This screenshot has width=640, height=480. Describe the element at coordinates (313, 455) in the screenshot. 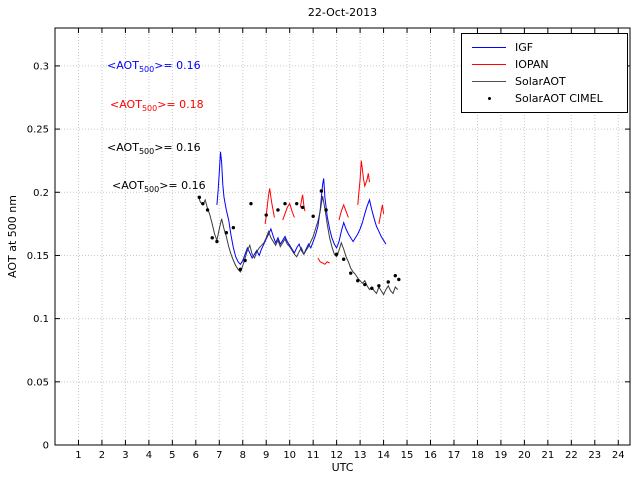

I see `x-tick-label: 11` at that location.